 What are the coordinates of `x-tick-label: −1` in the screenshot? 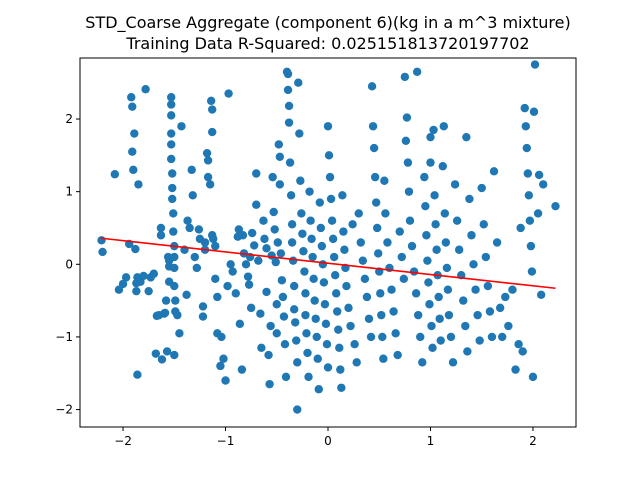 It's located at (226, 441).